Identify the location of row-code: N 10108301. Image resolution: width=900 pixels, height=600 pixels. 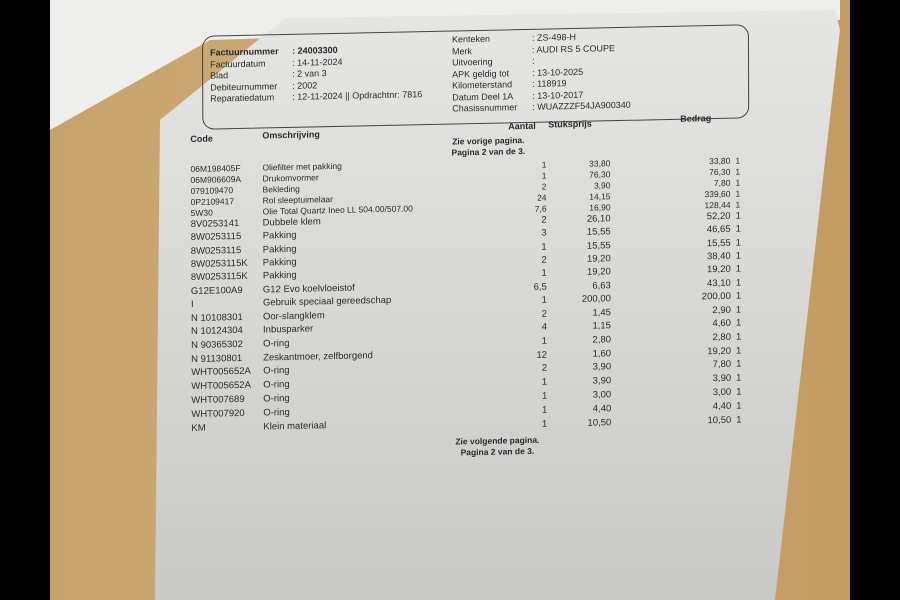
(216, 317).